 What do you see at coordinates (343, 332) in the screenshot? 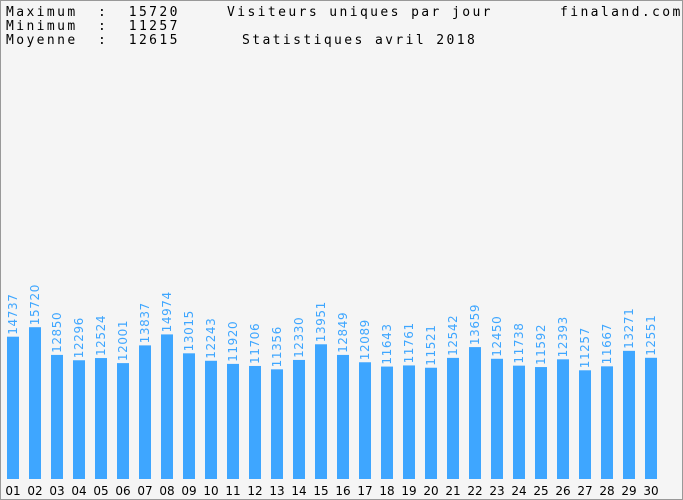
I see `value-label-16: 12849` at bounding box center [343, 332].